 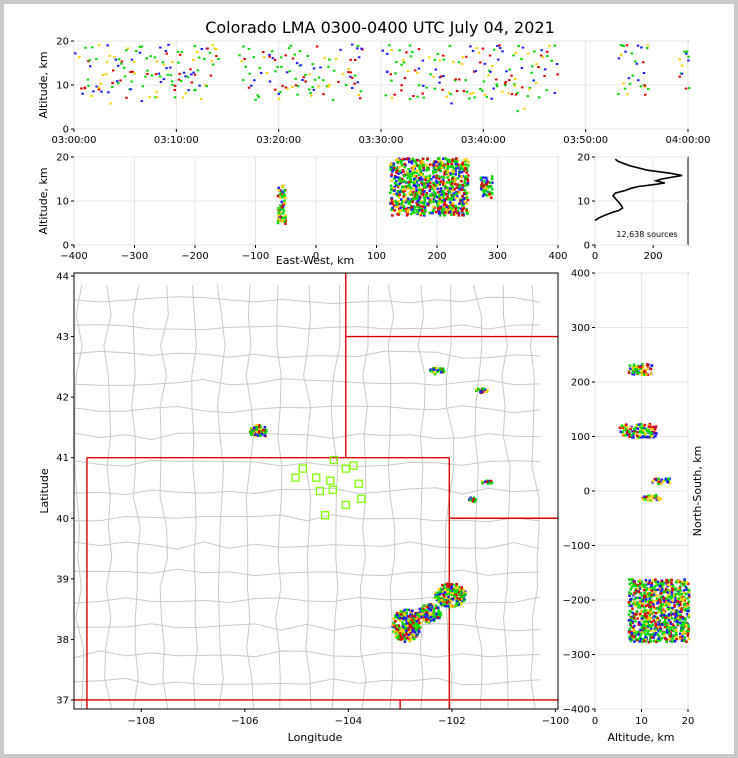 I want to click on y-tick-label: 37, so click(x=62, y=700).